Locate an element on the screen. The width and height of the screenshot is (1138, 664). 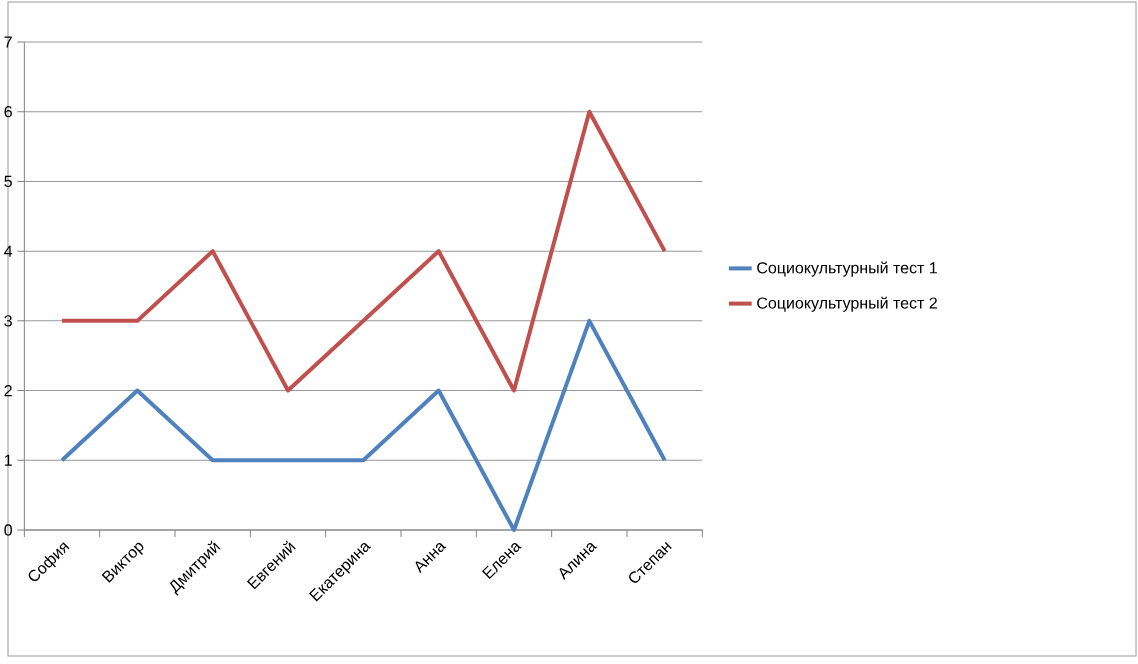
legend-label: Социокультурный тест 1 is located at coordinates (847, 269).